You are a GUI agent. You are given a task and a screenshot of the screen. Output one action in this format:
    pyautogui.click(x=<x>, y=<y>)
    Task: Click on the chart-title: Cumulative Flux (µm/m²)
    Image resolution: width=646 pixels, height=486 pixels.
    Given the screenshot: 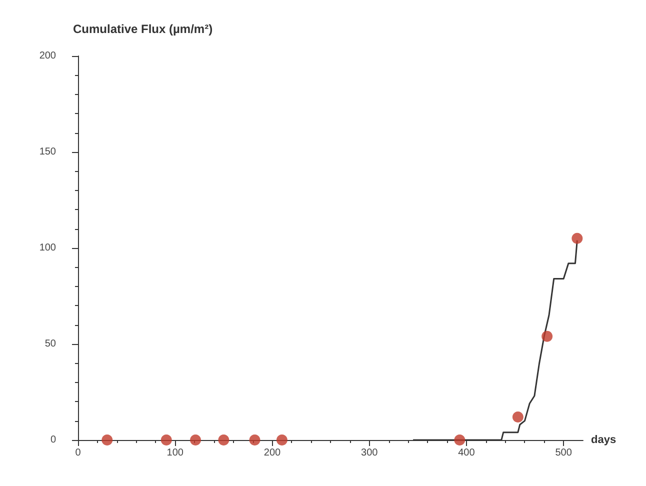 What is the action you would take?
    pyautogui.click(x=143, y=29)
    